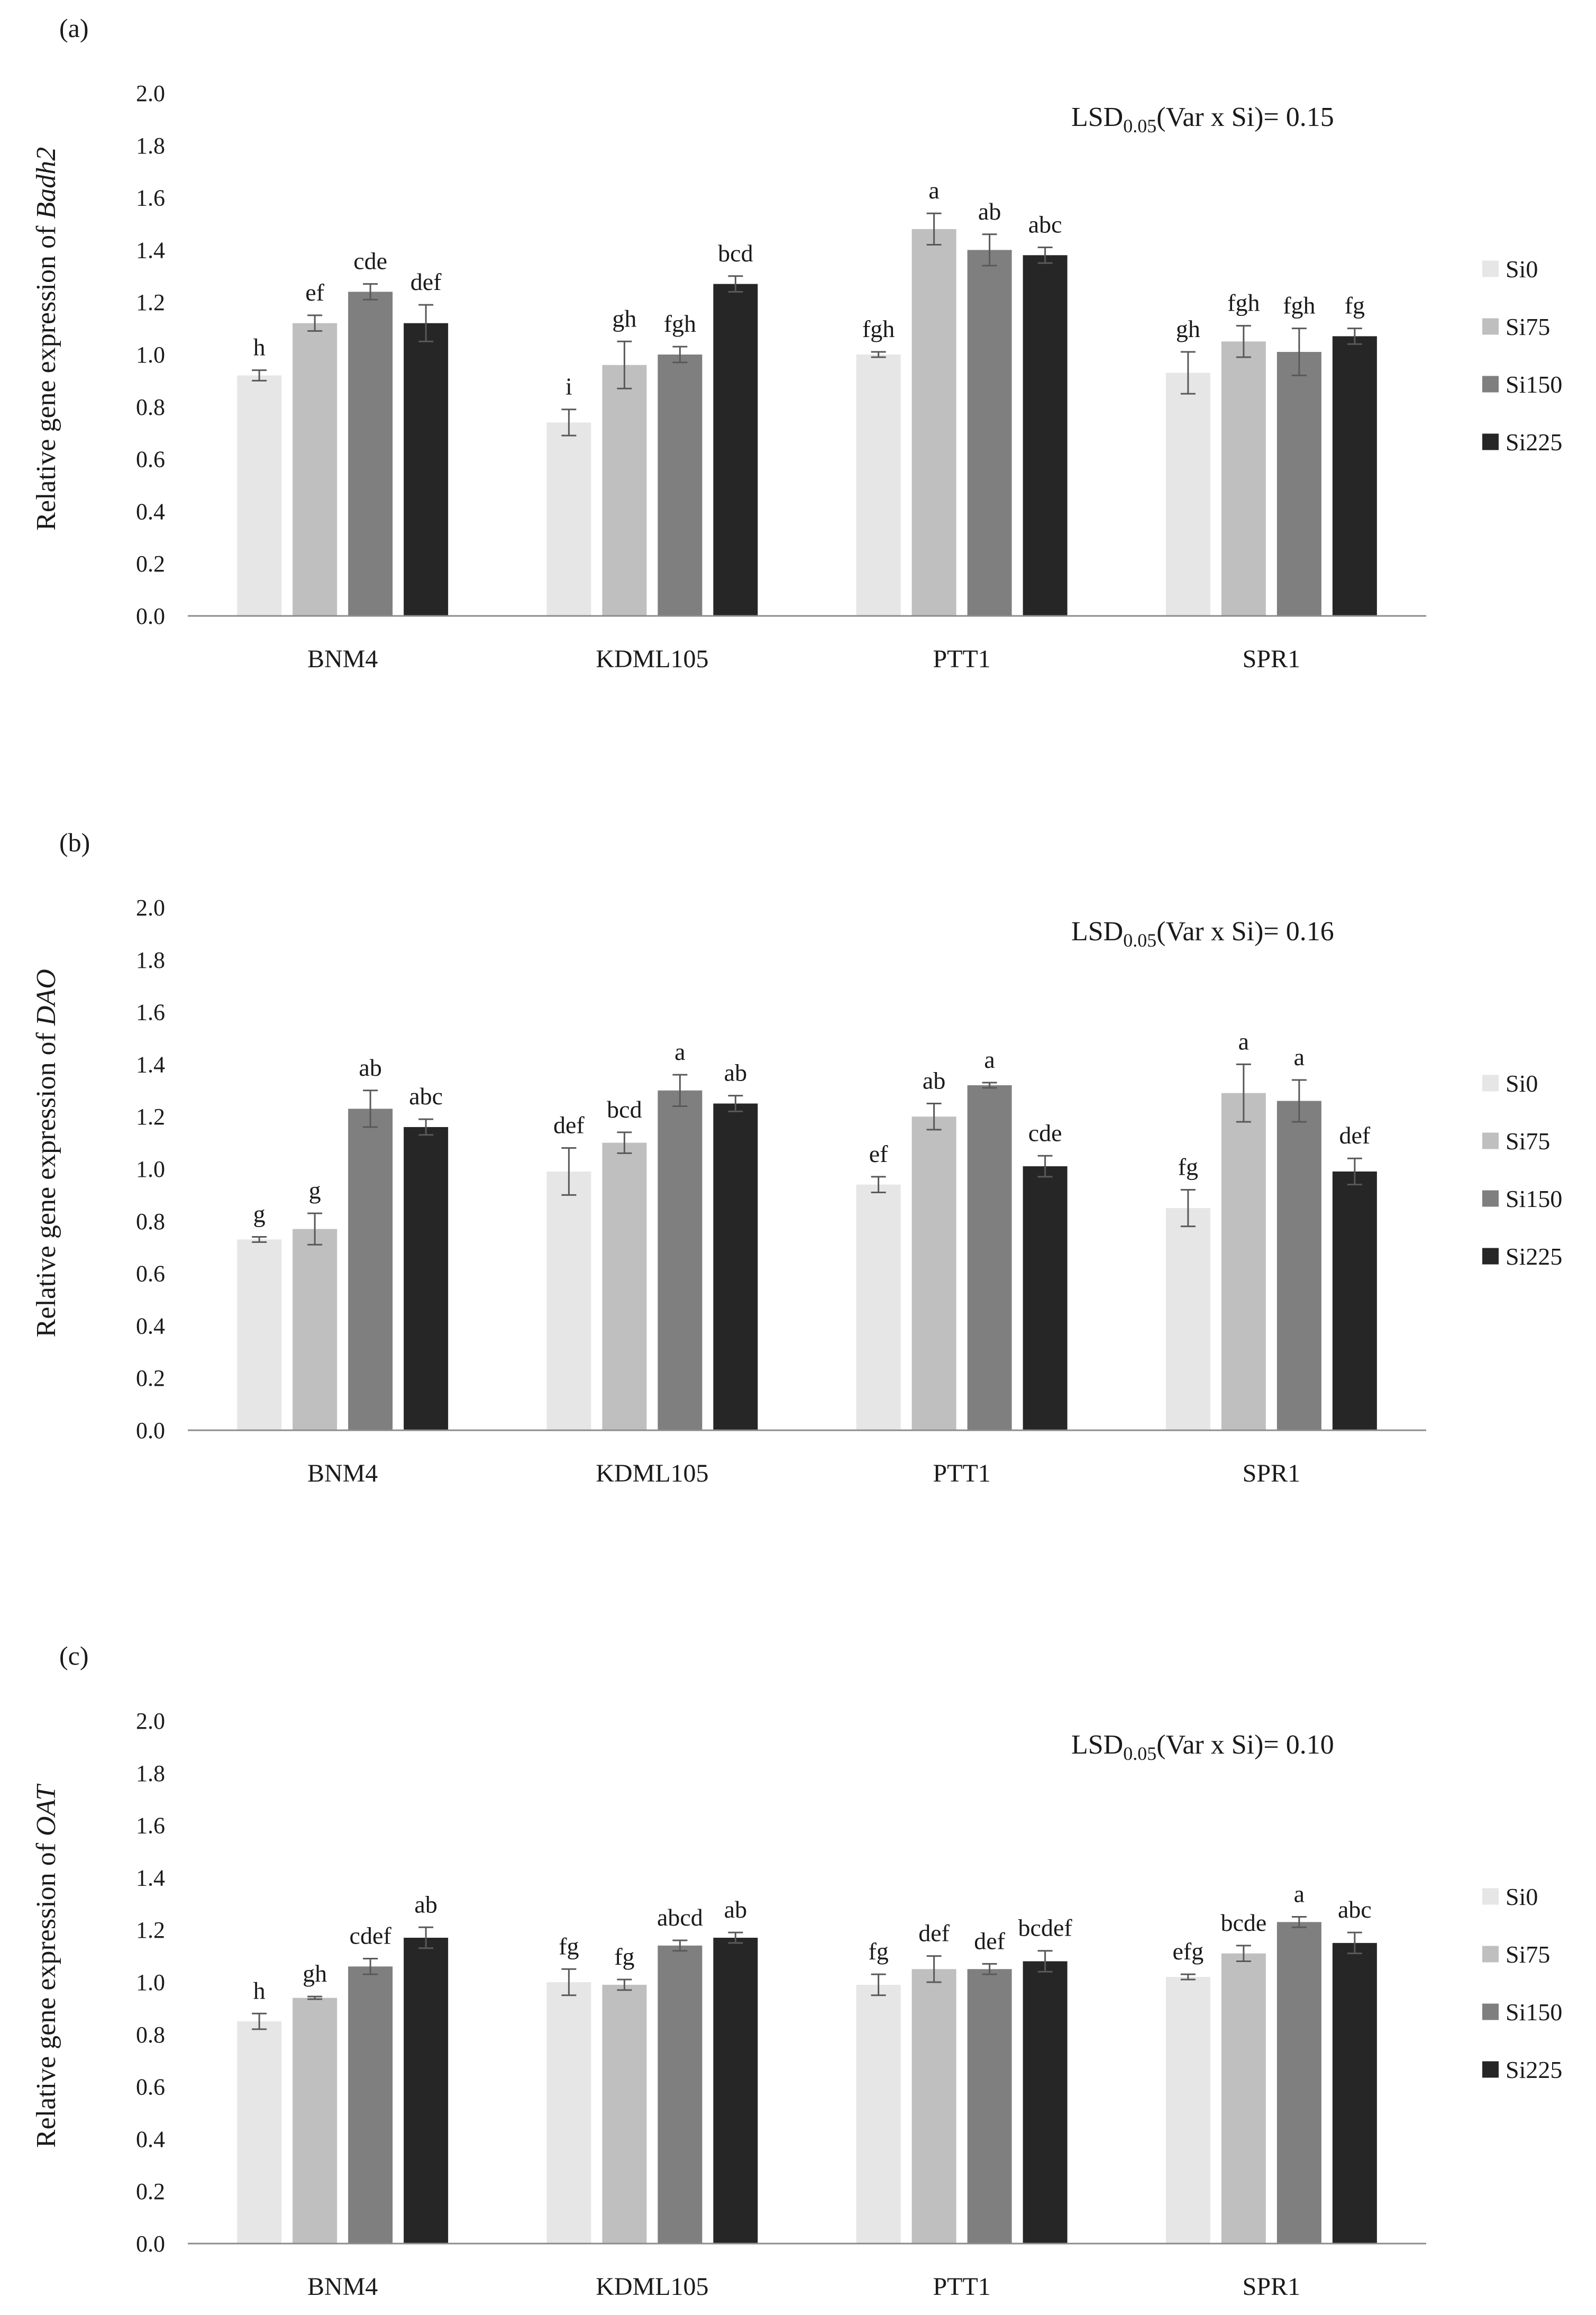 The height and width of the screenshot is (2315, 1596). What do you see at coordinates (989, 250) in the screenshot?
I see `error-bar-ptt1-si150` at bounding box center [989, 250].